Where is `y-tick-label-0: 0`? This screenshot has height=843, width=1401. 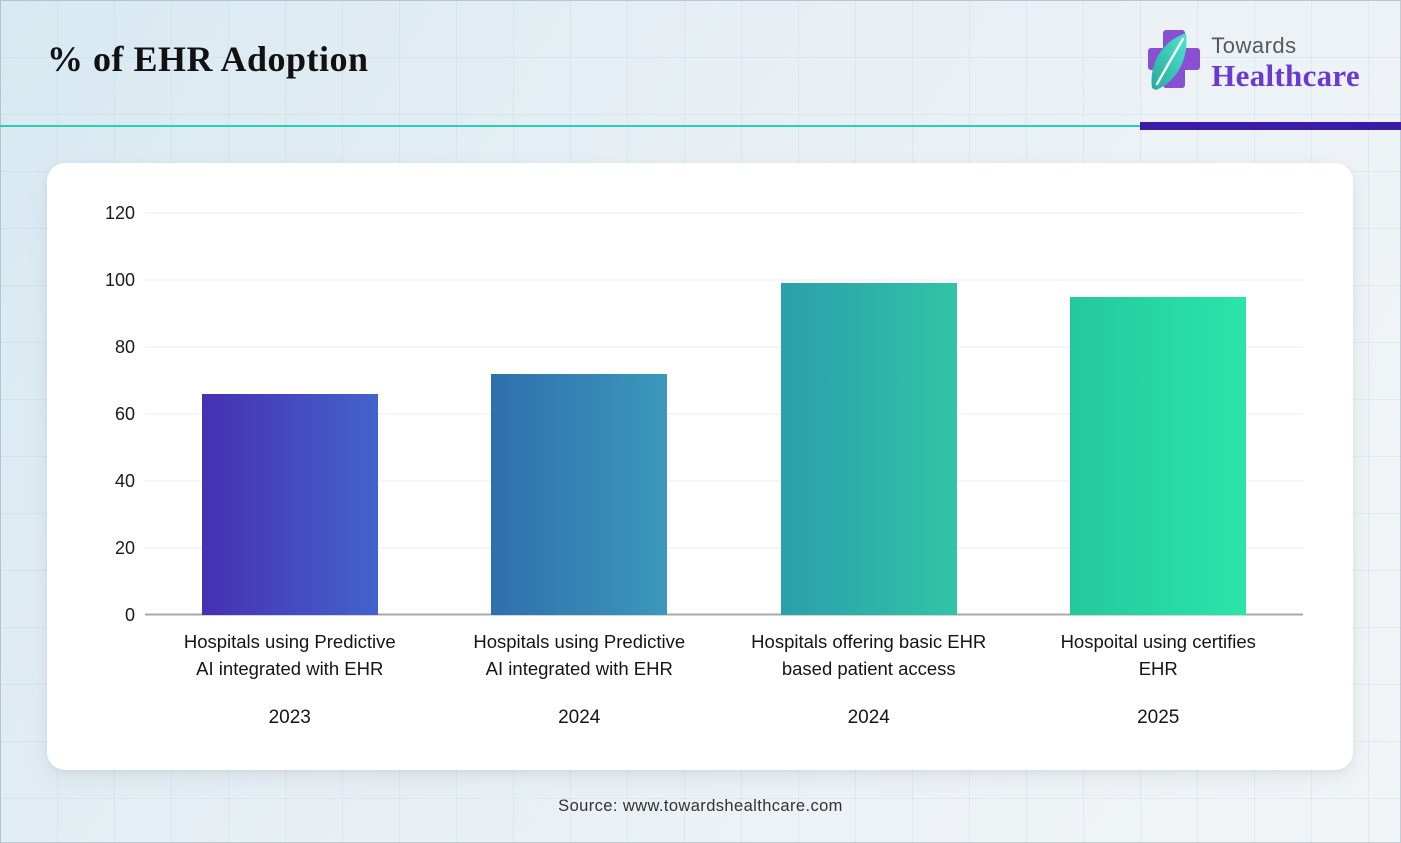
y-tick-label-0: 0 is located at coordinates (129, 615).